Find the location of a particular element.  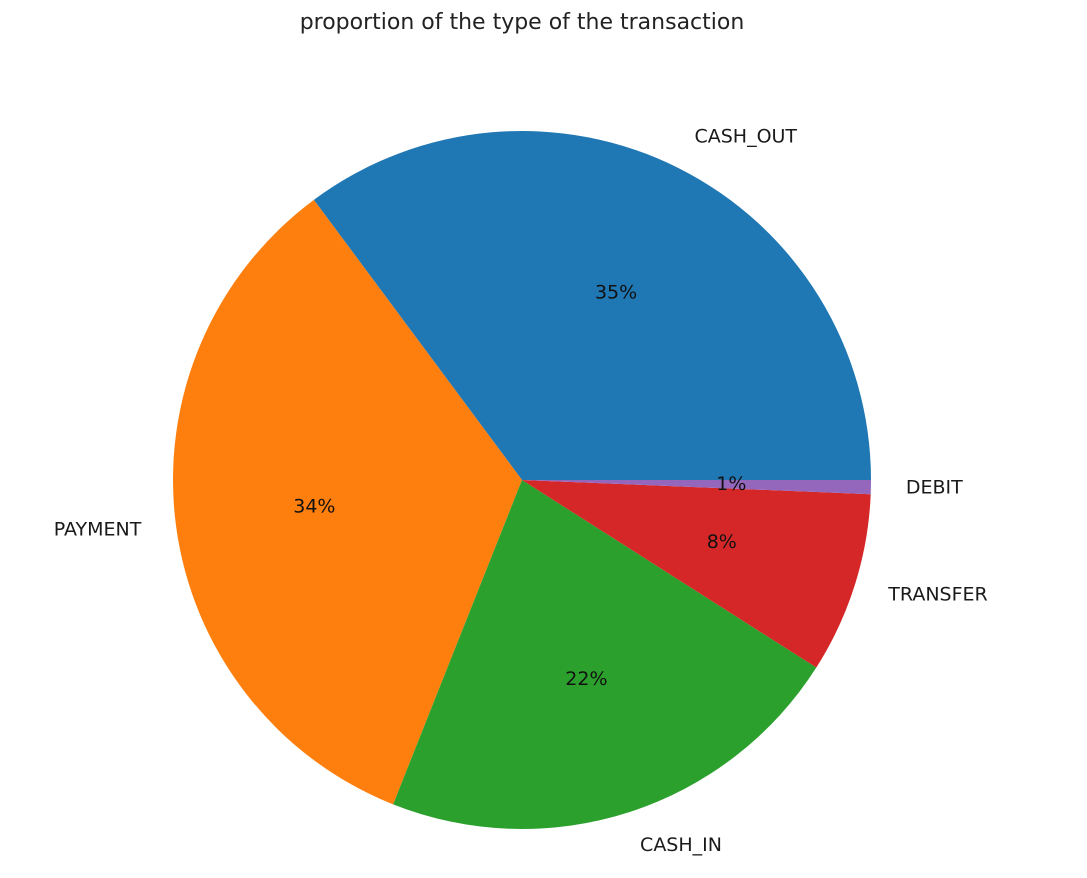

slice-label-cash-out: CASH_OUT is located at coordinates (745, 137).